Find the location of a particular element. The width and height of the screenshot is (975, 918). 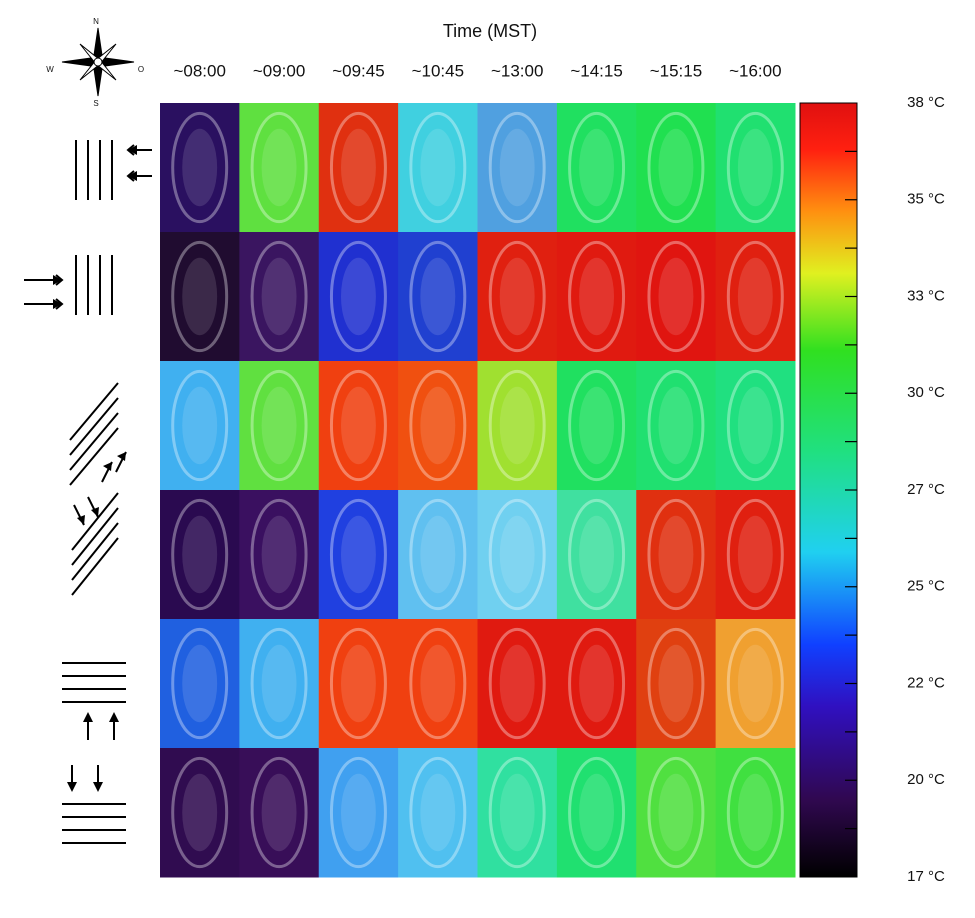

compass-label: O is located at coordinates (141, 69).